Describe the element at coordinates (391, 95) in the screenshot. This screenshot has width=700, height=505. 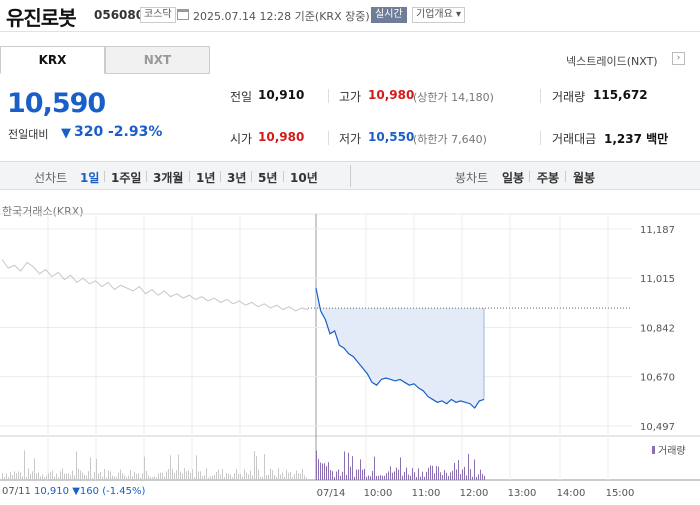
I see `high-value: 10,980` at that location.